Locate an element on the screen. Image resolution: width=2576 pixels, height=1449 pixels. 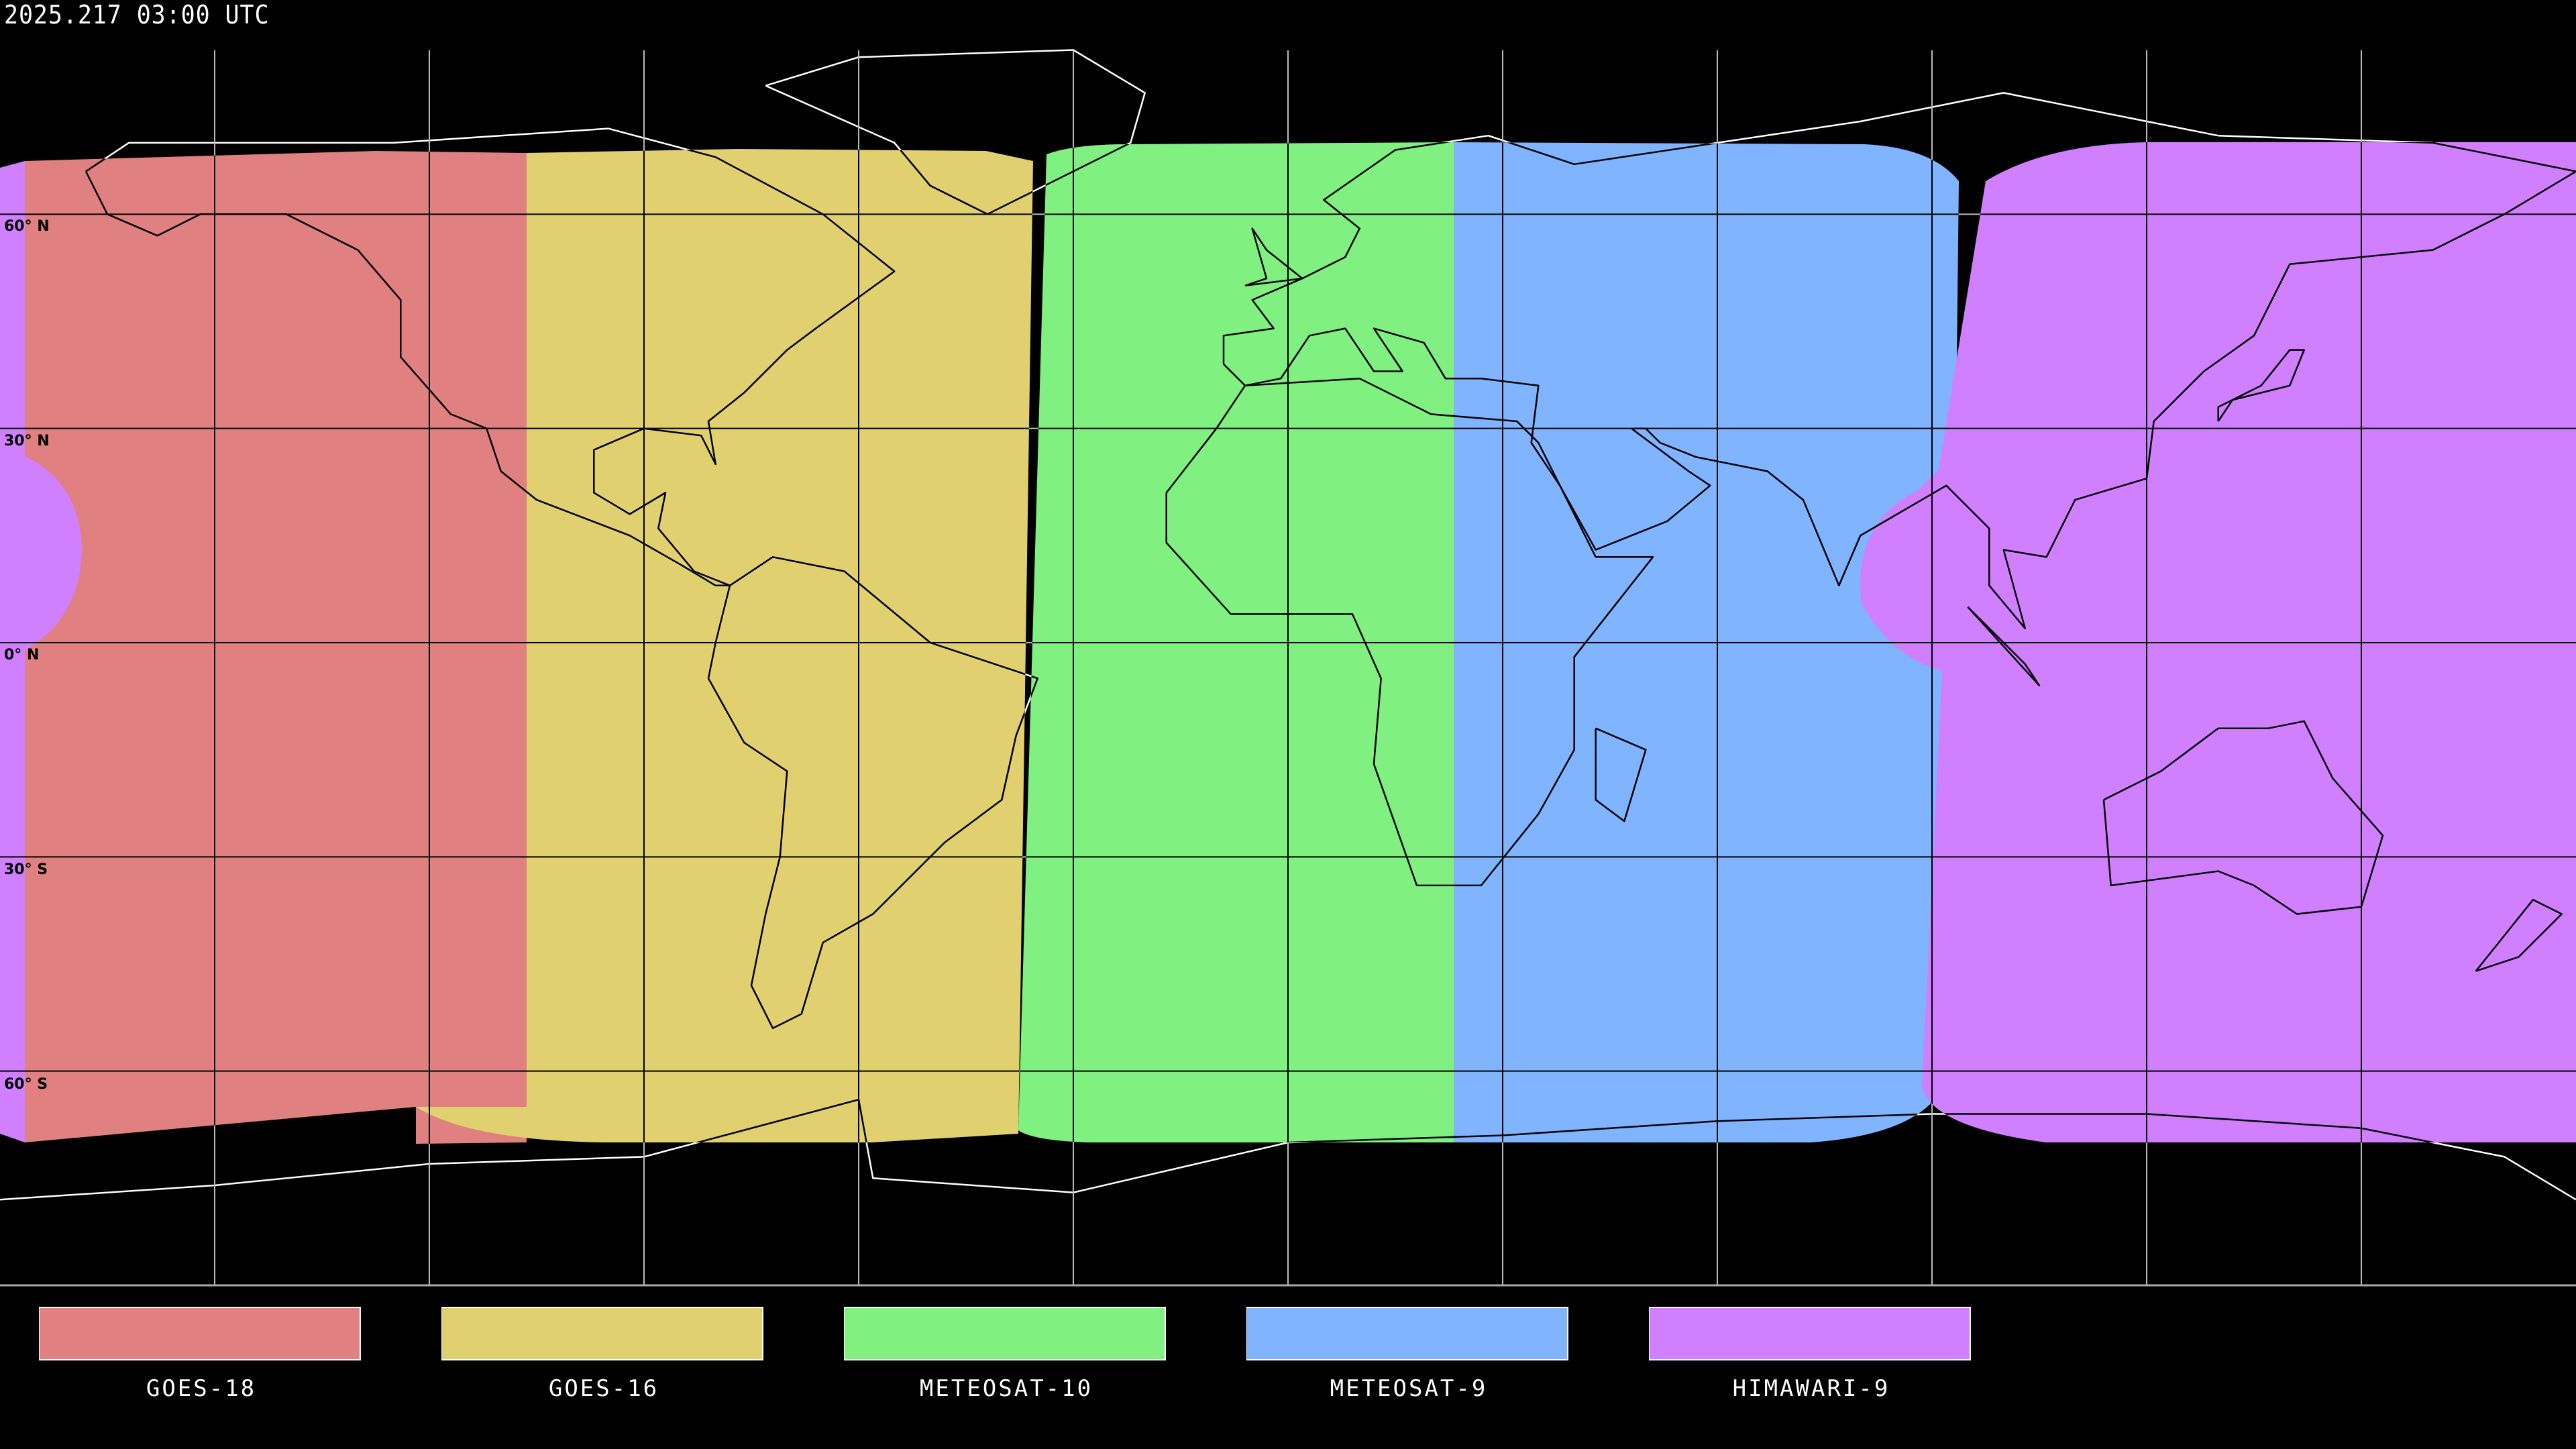
legend-label: HIMAWARI-9 is located at coordinates (1811, 1388).